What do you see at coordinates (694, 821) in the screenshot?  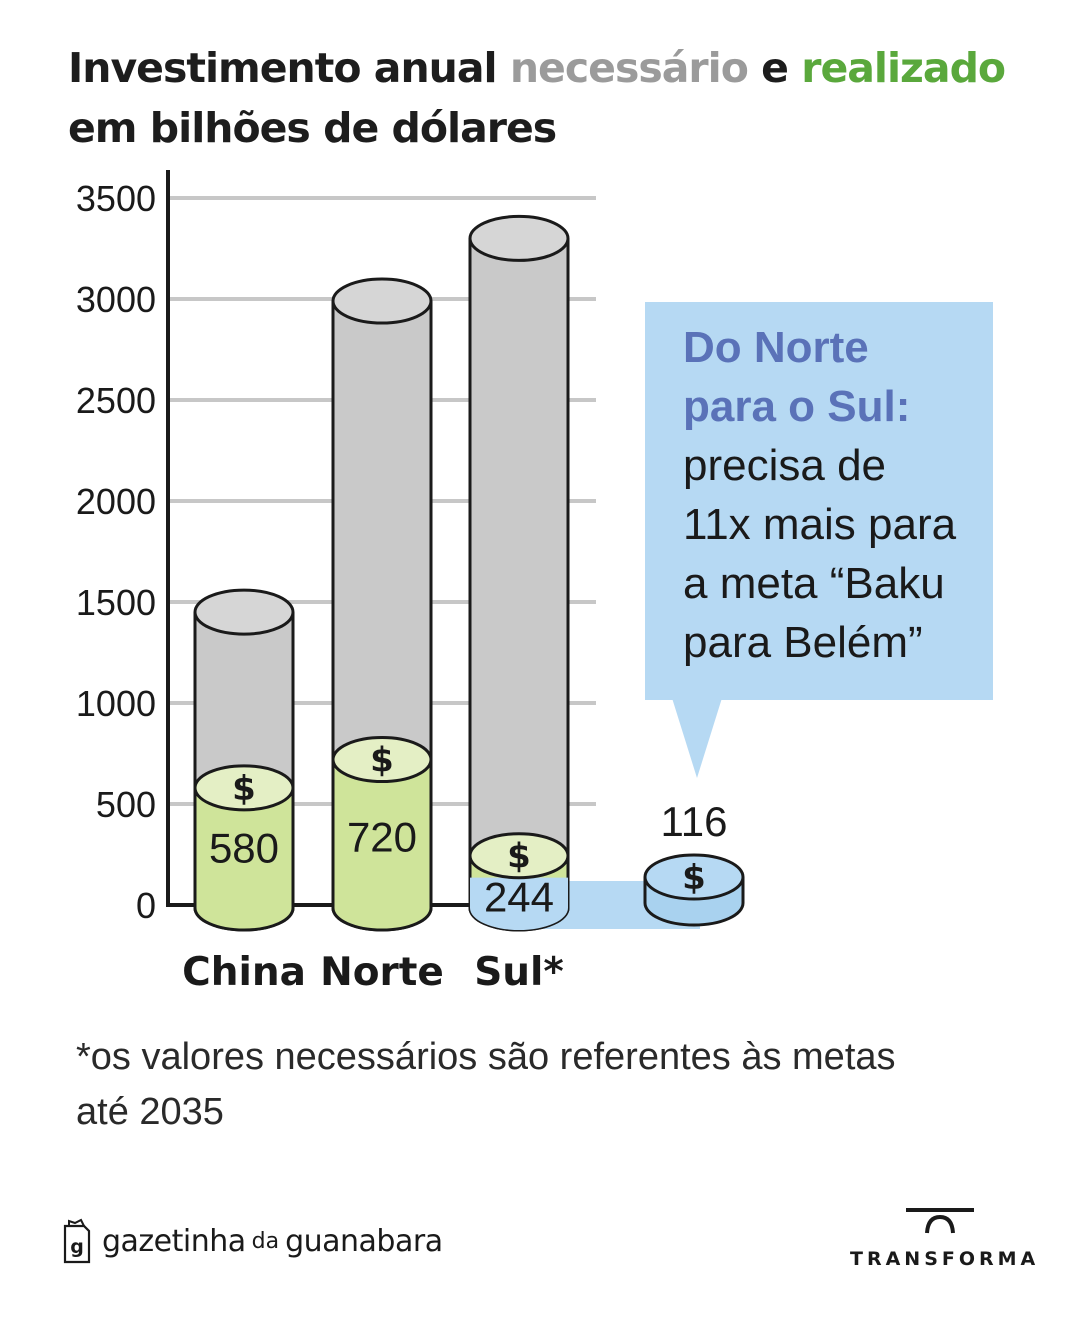 I see `extra-coin-label: 116` at bounding box center [694, 821].